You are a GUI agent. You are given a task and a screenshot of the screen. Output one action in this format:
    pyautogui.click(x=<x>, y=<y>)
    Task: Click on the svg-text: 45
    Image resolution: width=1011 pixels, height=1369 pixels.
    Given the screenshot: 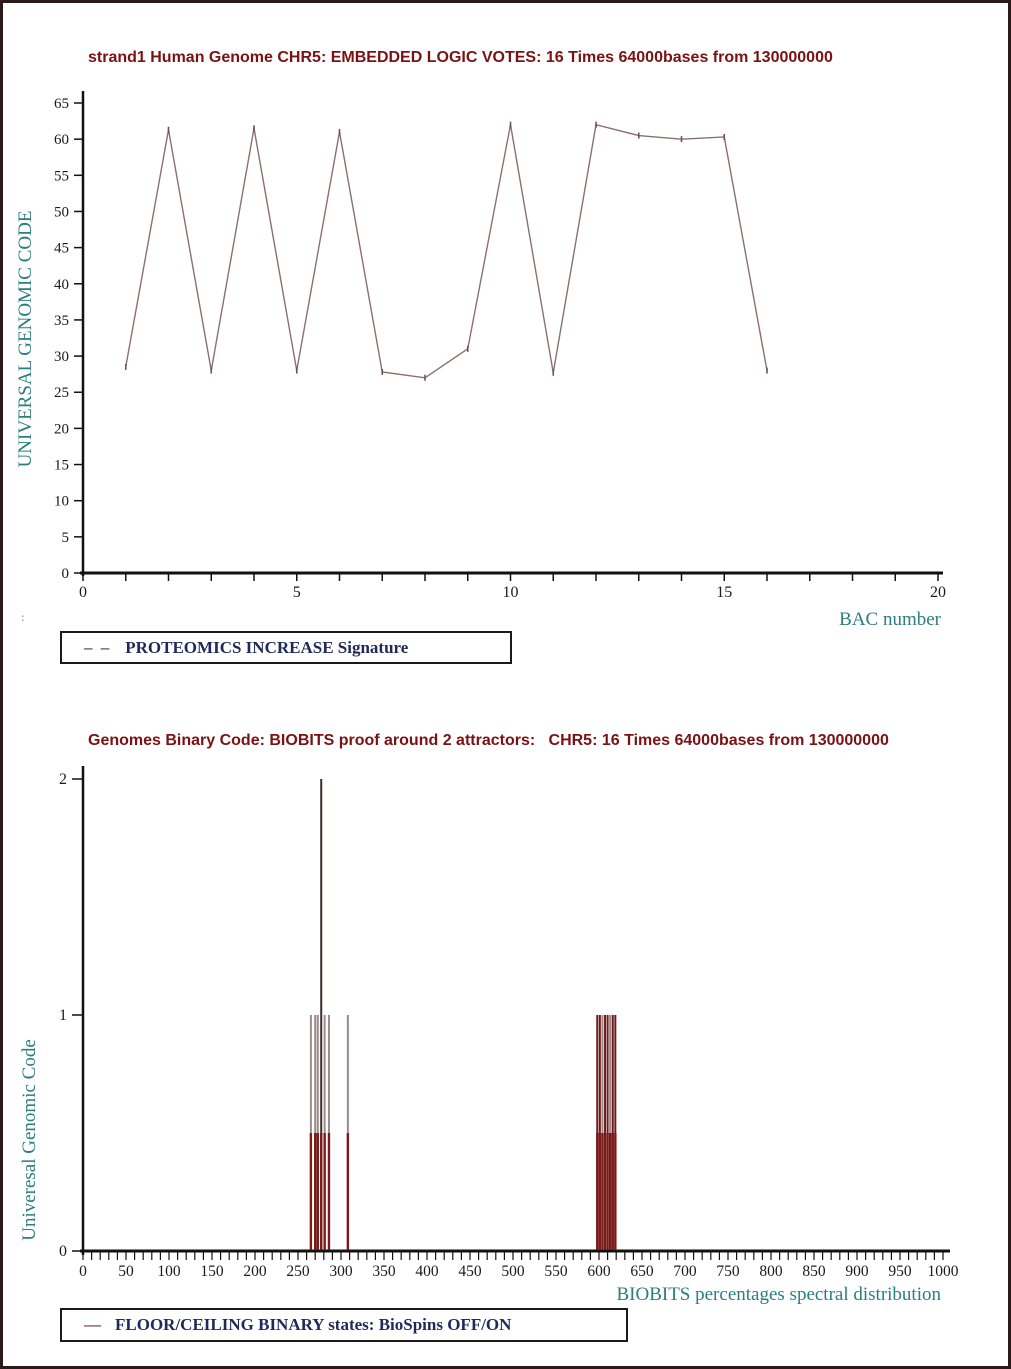 What is the action you would take?
    pyautogui.click(x=61, y=249)
    